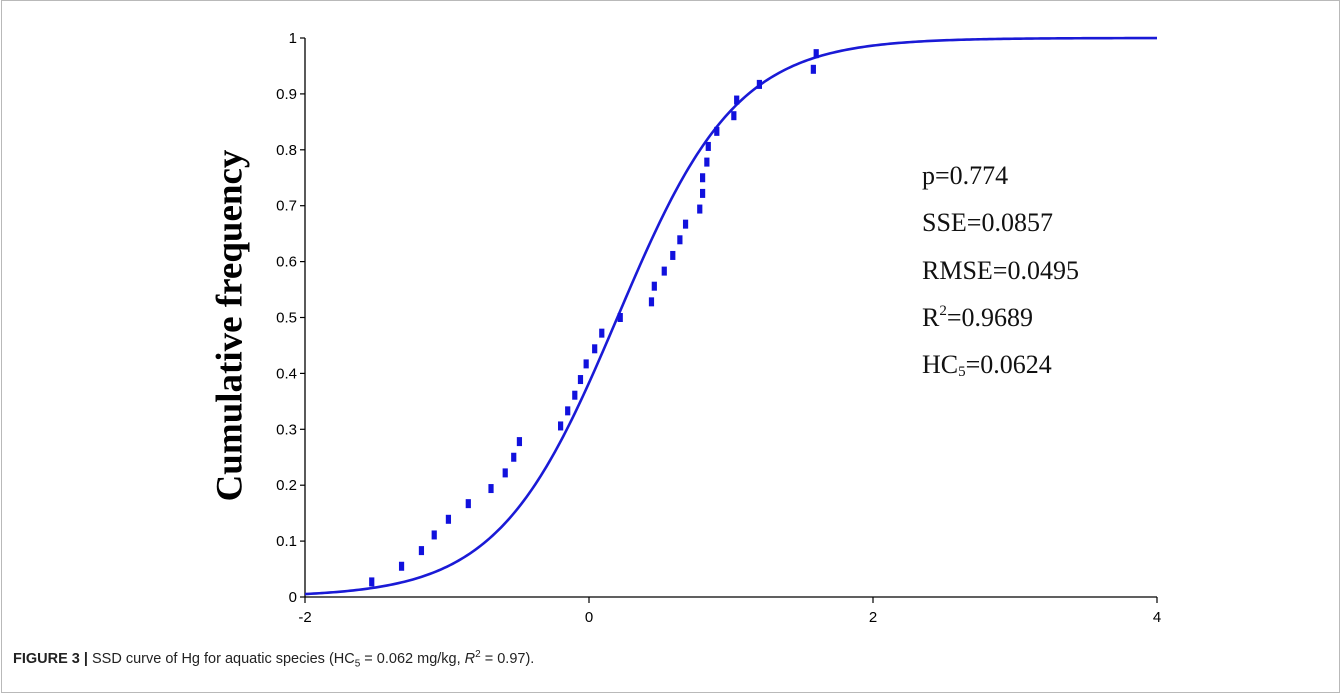  Describe the element at coordinates (965, 175) in the screenshot. I see `p-value-annotation: p=0.774` at that location.